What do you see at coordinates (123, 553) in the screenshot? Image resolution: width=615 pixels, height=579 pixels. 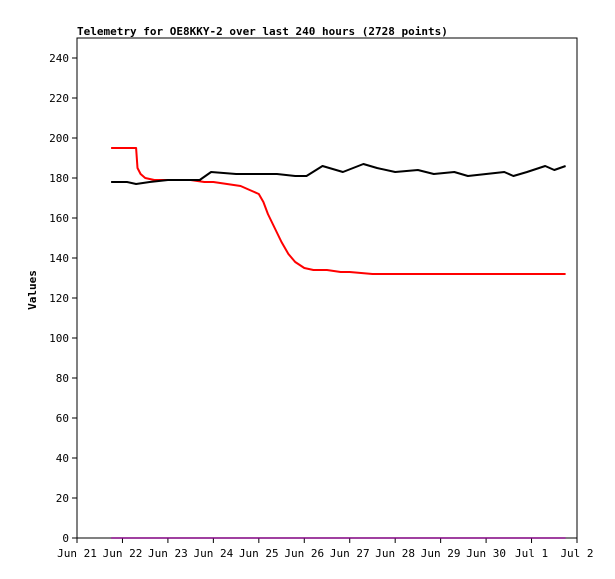 I see `x-tick-label: Jun 22` at bounding box center [123, 553].